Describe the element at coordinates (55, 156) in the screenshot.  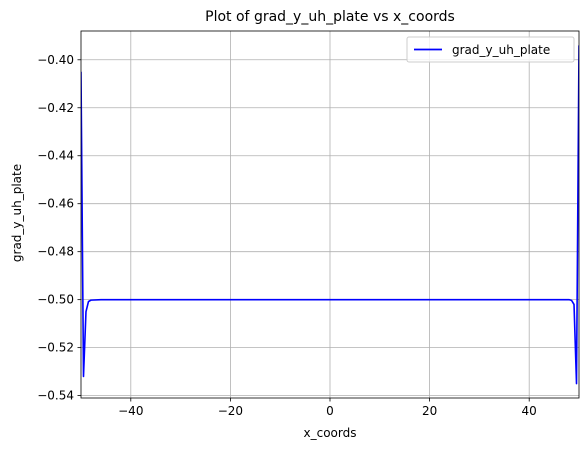
I see `y-tick-label: −0.44` at that location.